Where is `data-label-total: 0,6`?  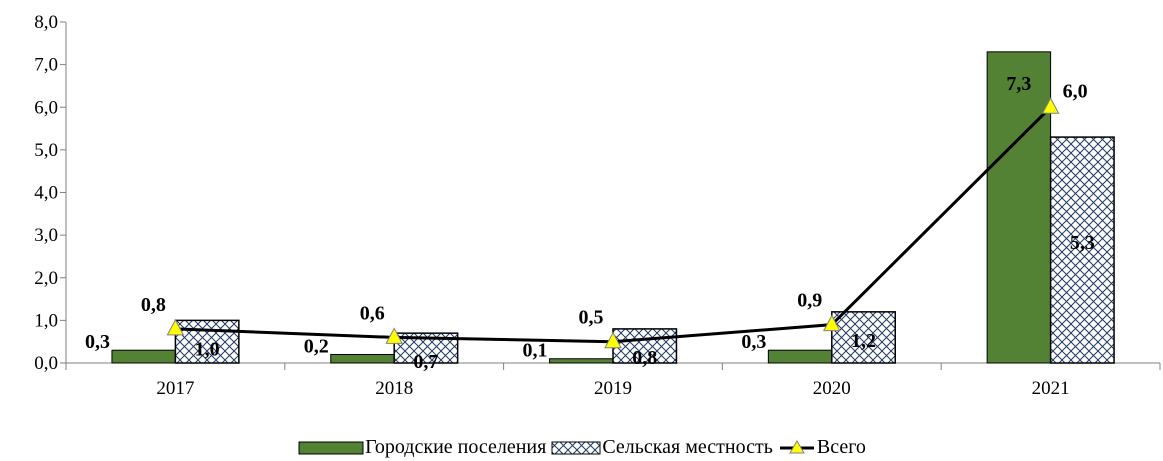
data-label-total: 0,6 is located at coordinates (372, 313).